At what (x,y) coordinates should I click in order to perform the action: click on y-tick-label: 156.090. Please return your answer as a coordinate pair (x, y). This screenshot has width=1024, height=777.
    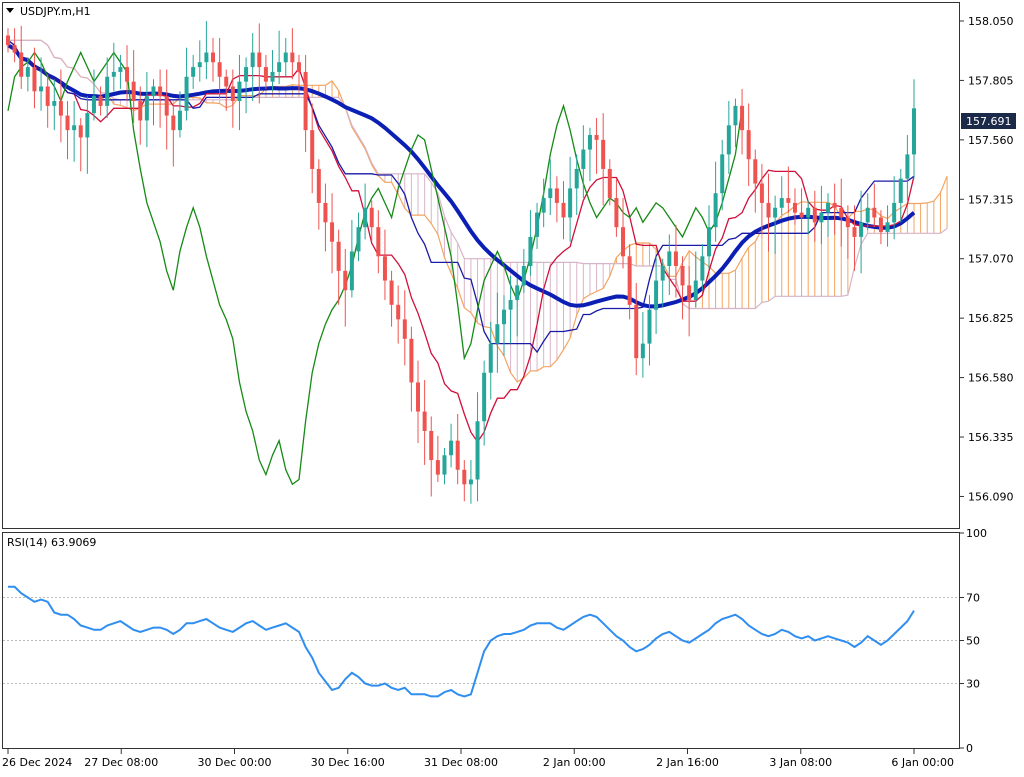
    Looking at the image, I should click on (991, 496).